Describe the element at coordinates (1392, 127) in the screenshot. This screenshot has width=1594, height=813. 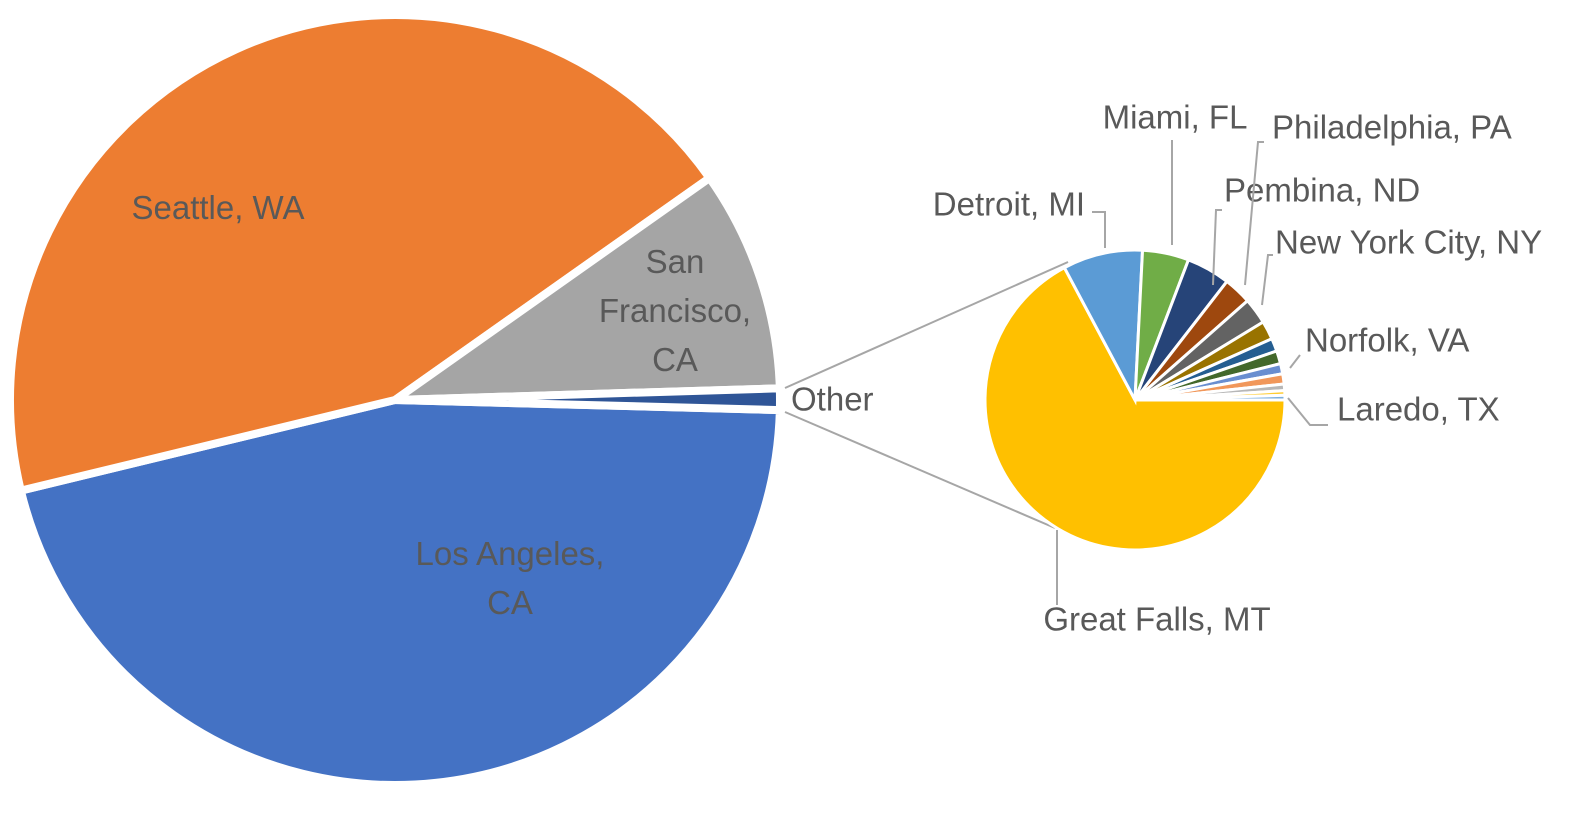
I see `slice-label: Philadelphia, PA` at that location.